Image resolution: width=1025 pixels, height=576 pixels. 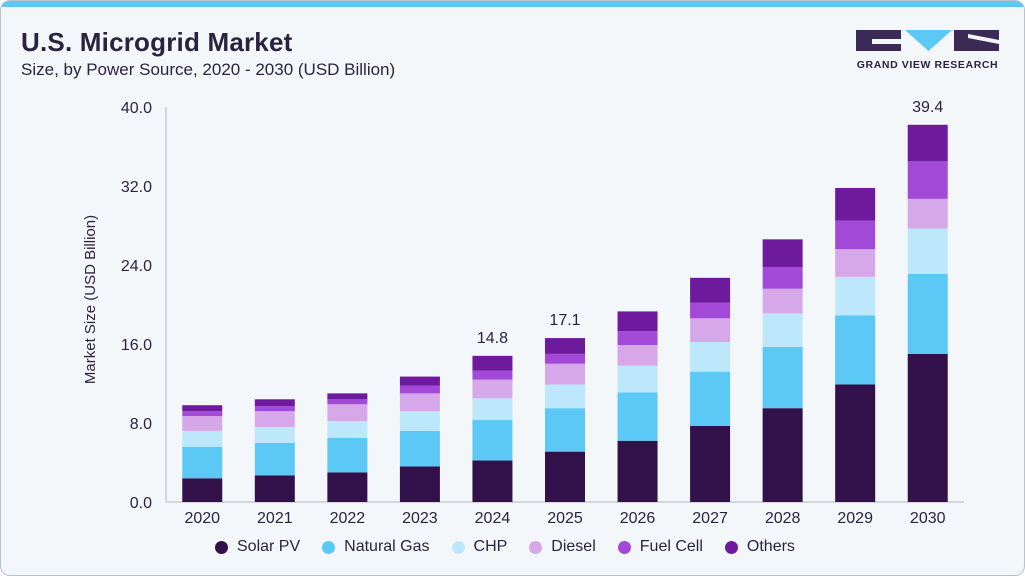 I want to click on x-tick-label: 2023, so click(x=420, y=518).